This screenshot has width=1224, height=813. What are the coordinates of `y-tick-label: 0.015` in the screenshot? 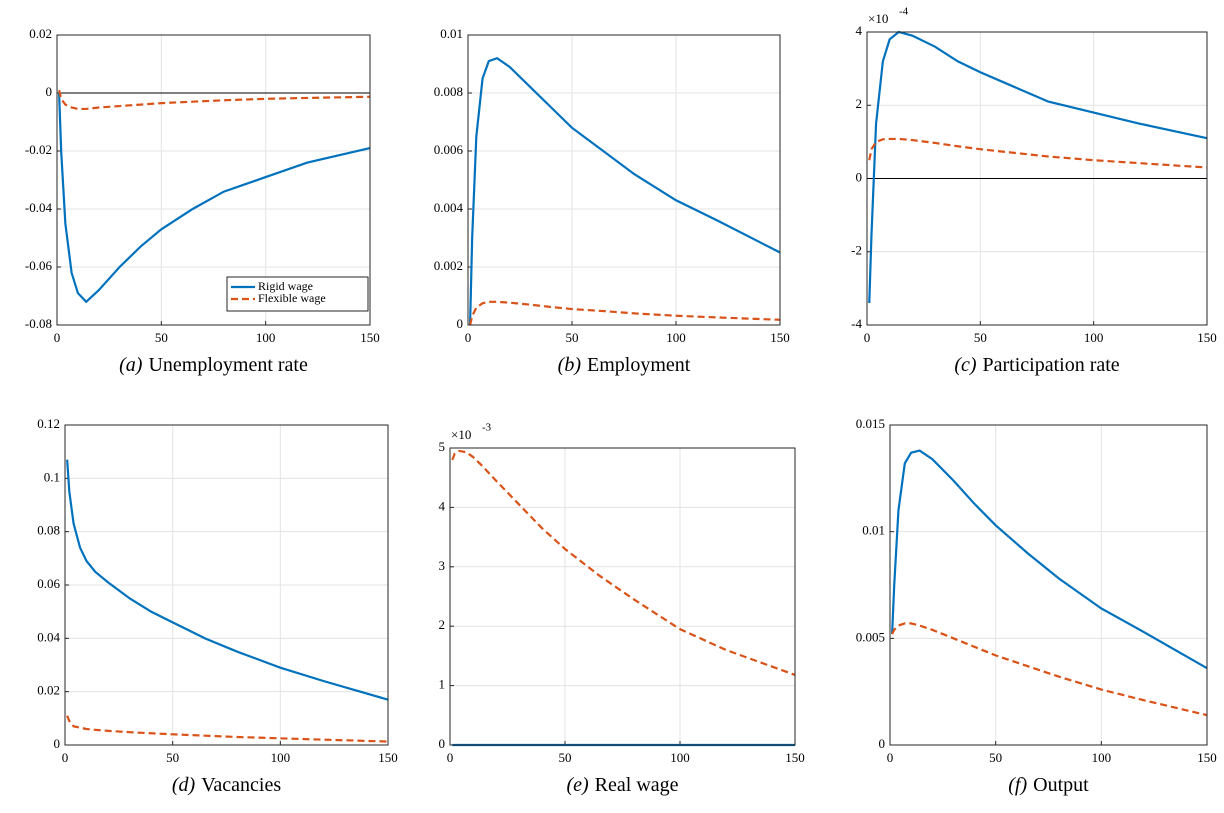 It's located at (870, 423).